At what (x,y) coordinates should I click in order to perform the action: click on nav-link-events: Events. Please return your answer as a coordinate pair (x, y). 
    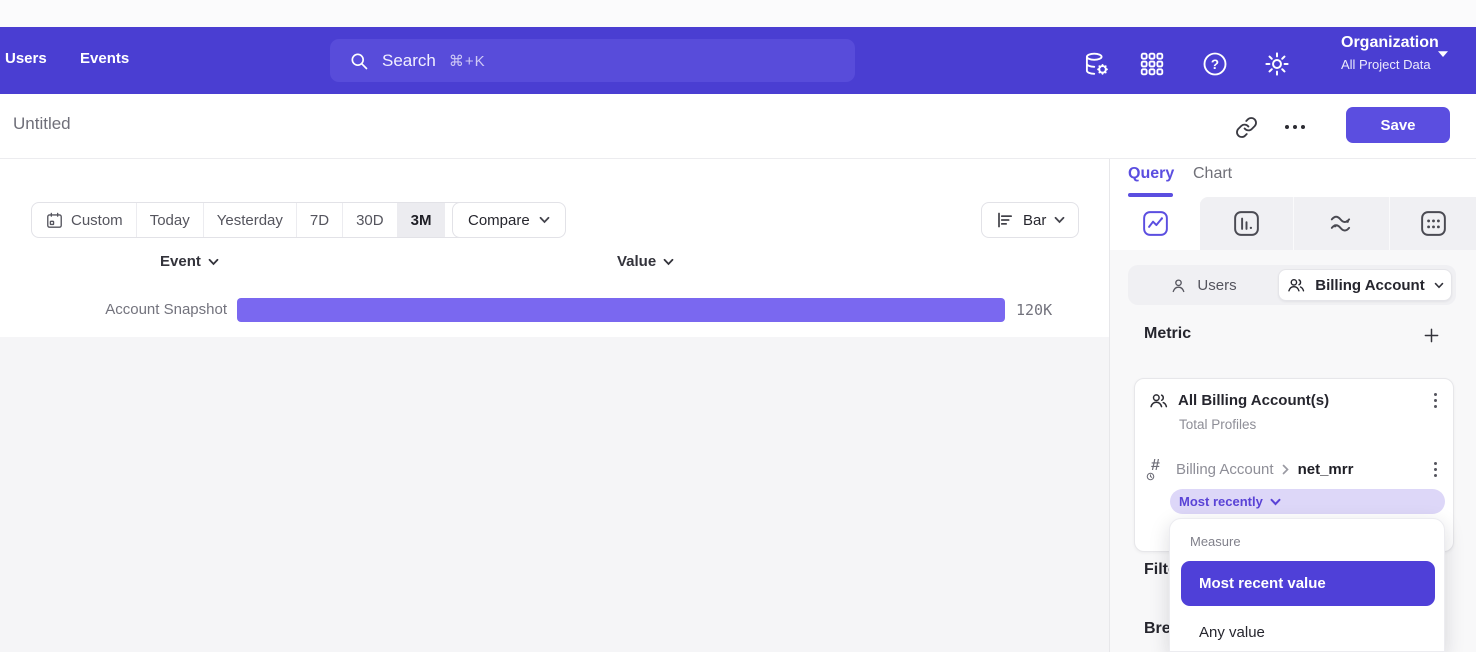
    Looking at the image, I should click on (105, 58).